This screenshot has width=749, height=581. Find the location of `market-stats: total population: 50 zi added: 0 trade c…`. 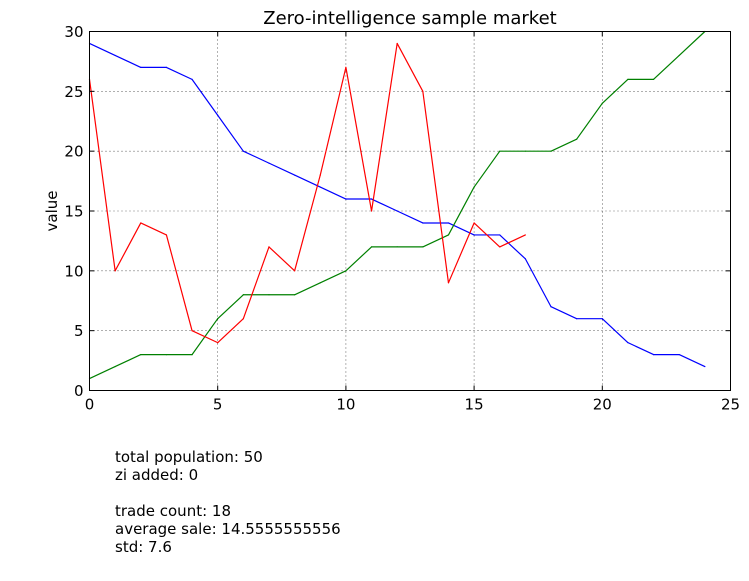

market-stats: total population: 50 zi added: 0 trade c… is located at coordinates (228, 502).